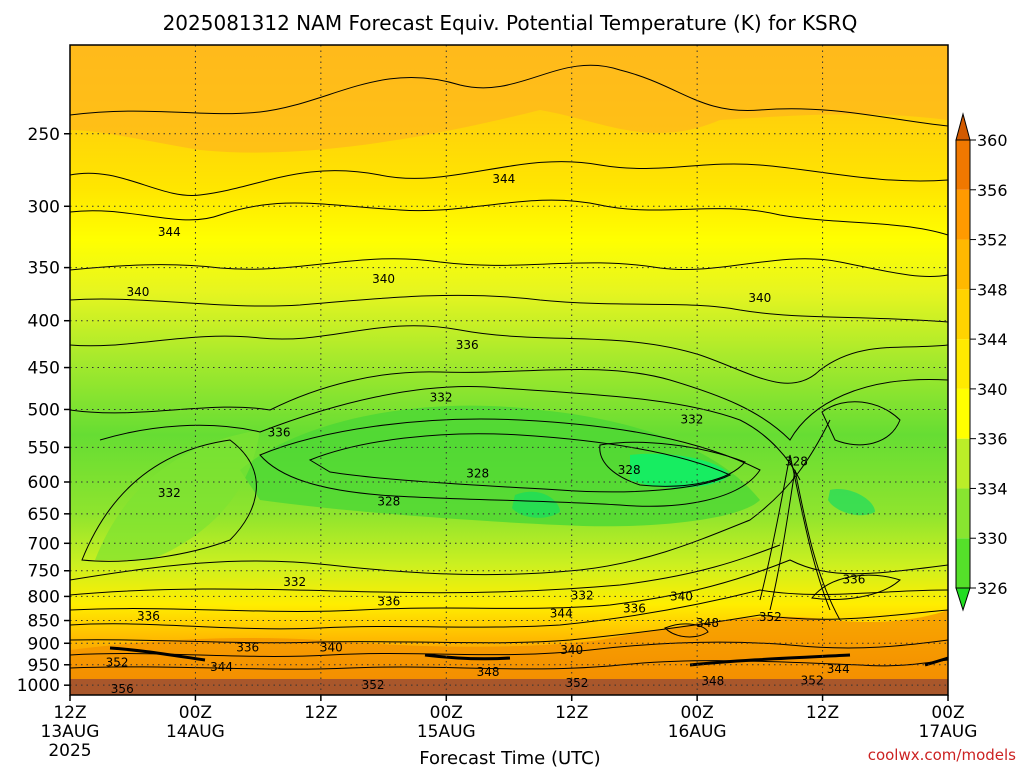 This screenshot has height=768, width=1024. Describe the element at coordinates (992, 339) in the screenshot. I see `colorbar-tick-label: 344` at that location.